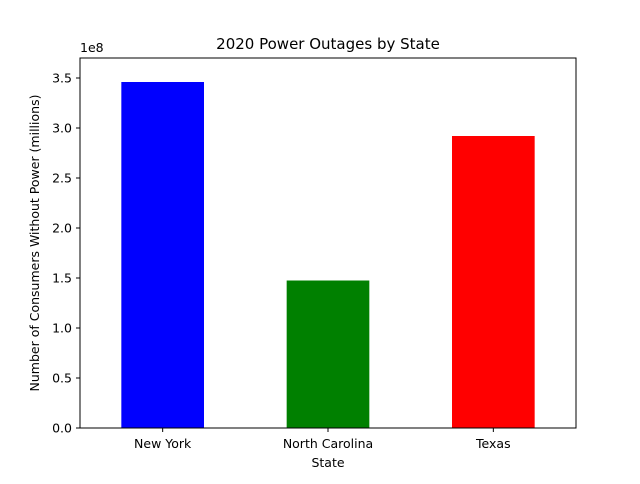 Image resolution: width=640 pixels, height=484 pixels. Describe the element at coordinates (62, 128) in the screenshot. I see `y-tick-label: 3.0` at that location.